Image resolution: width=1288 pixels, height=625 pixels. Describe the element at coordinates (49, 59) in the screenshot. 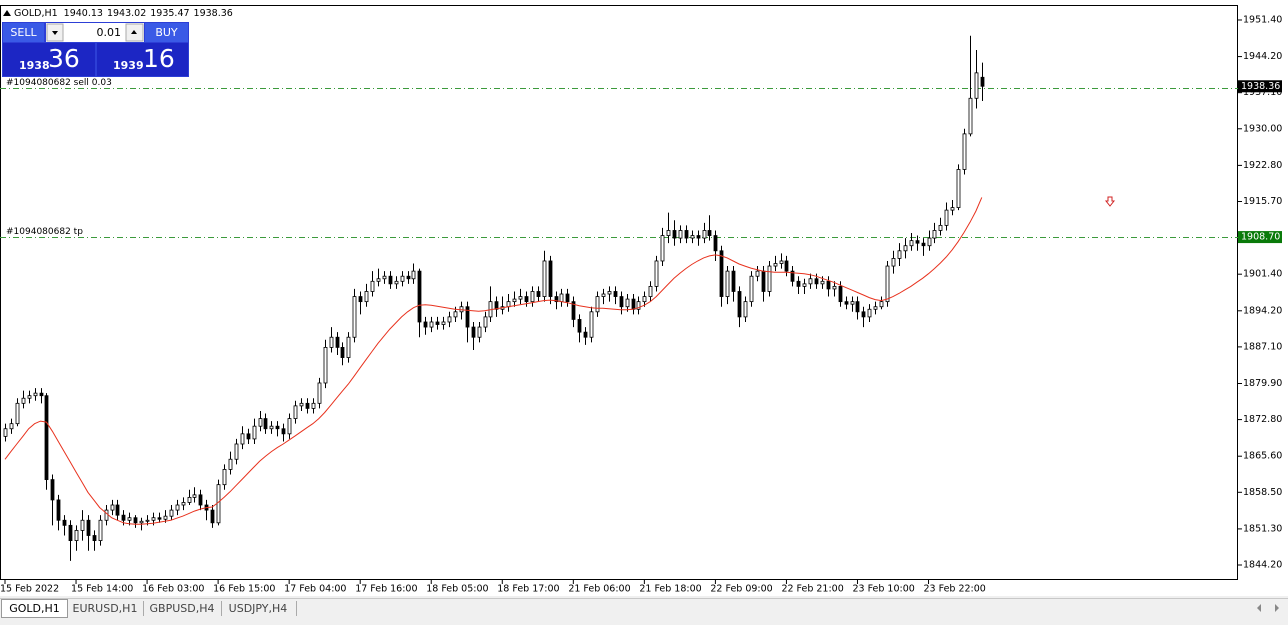

I see `sell-price-box` at that location.